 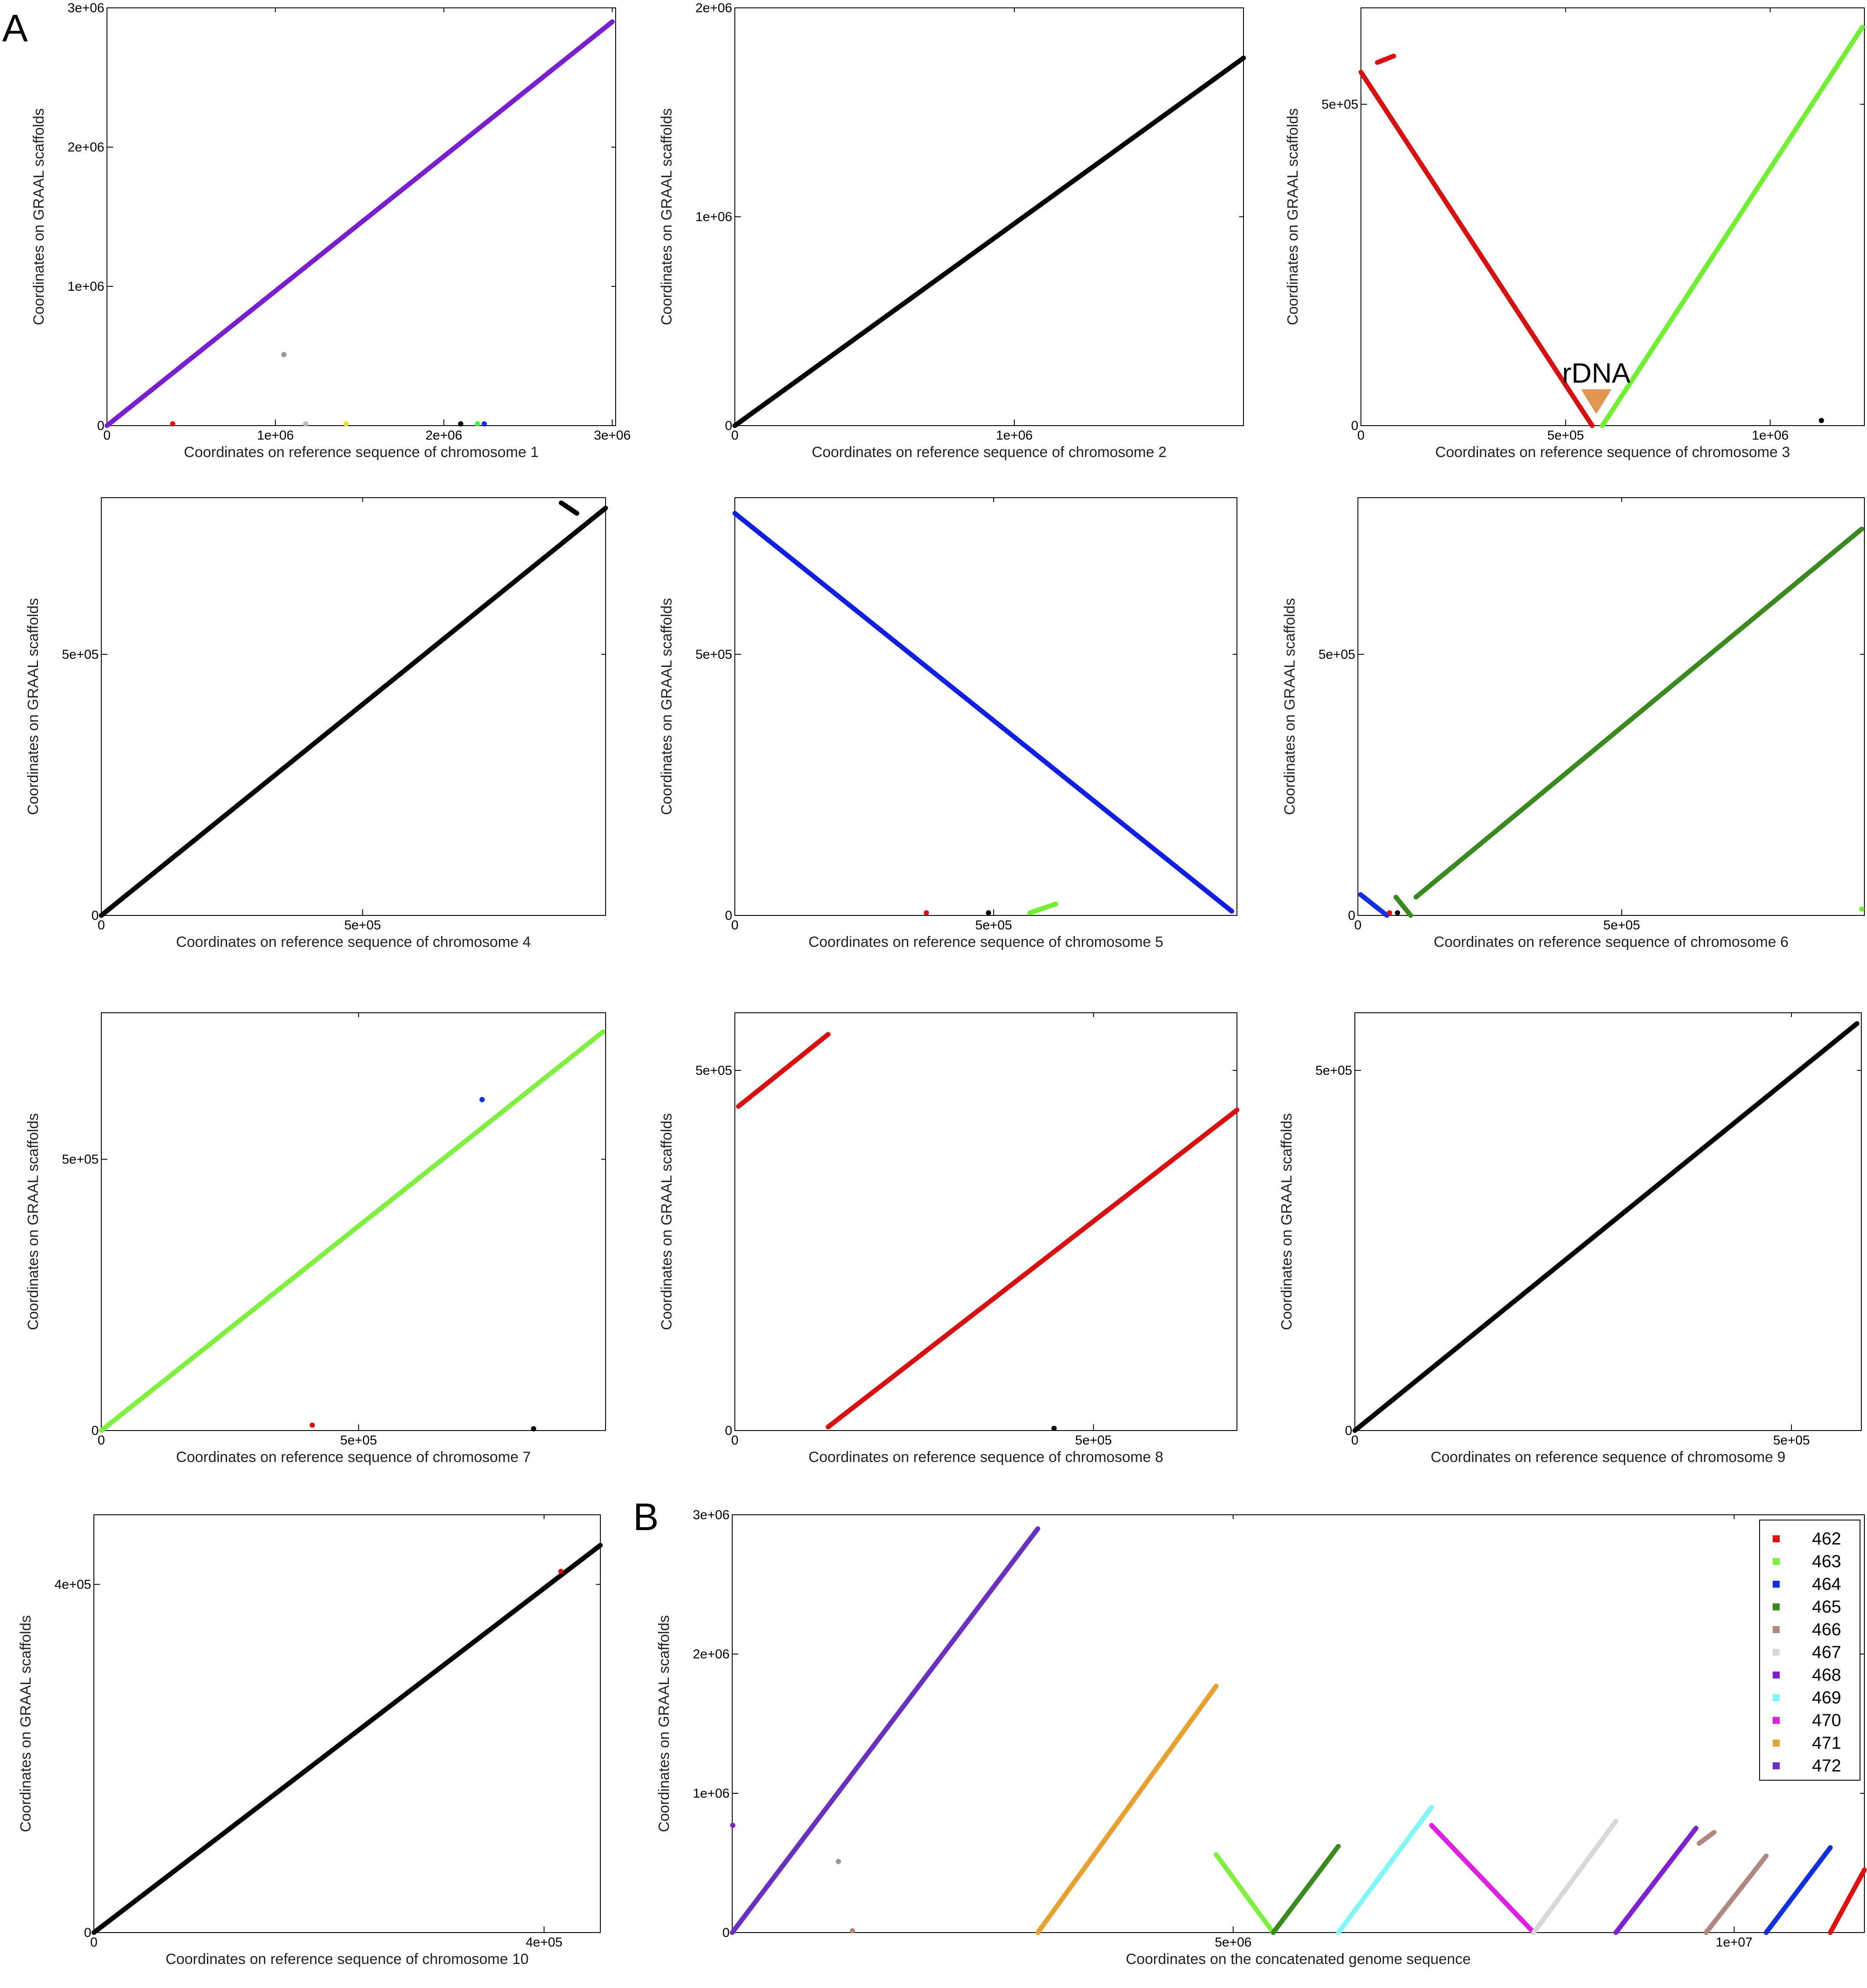 What do you see at coordinates (1826, 1743) in the screenshot?
I see `legend-label: 471` at bounding box center [1826, 1743].